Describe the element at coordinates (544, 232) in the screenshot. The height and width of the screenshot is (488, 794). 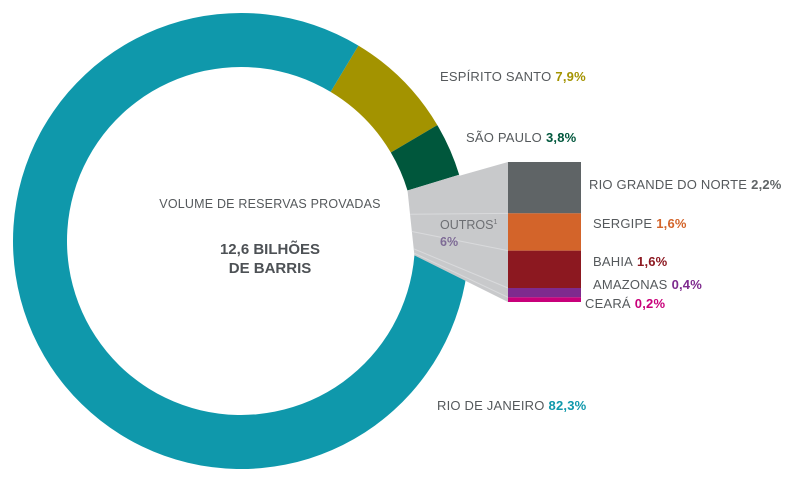
I see `bar-segment-sergipe` at that location.